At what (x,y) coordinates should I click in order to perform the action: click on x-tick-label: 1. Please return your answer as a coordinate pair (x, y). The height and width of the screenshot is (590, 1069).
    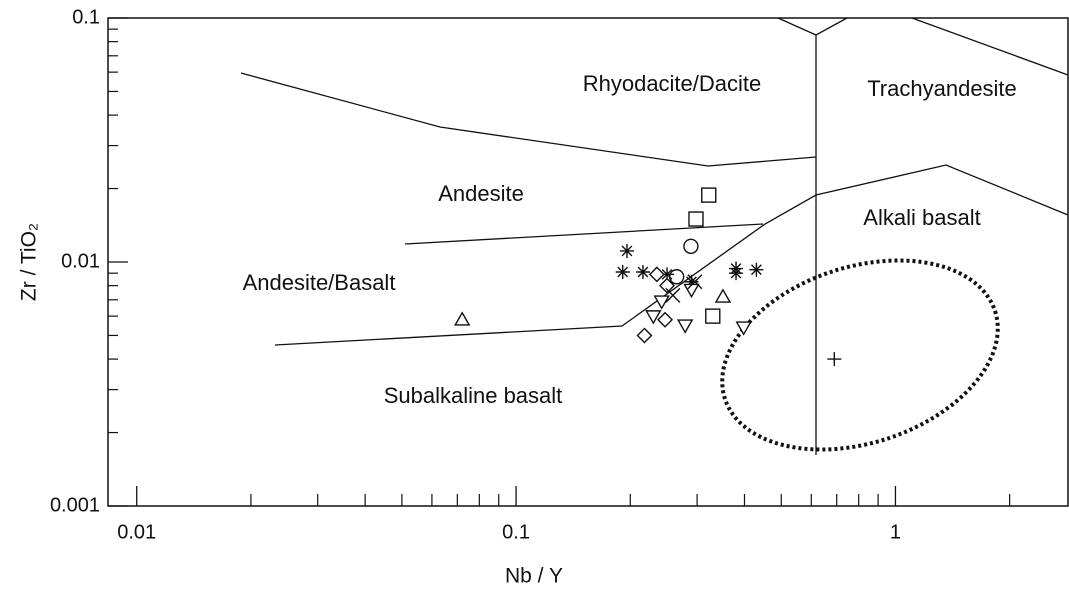
    Looking at the image, I should click on (895, 532).